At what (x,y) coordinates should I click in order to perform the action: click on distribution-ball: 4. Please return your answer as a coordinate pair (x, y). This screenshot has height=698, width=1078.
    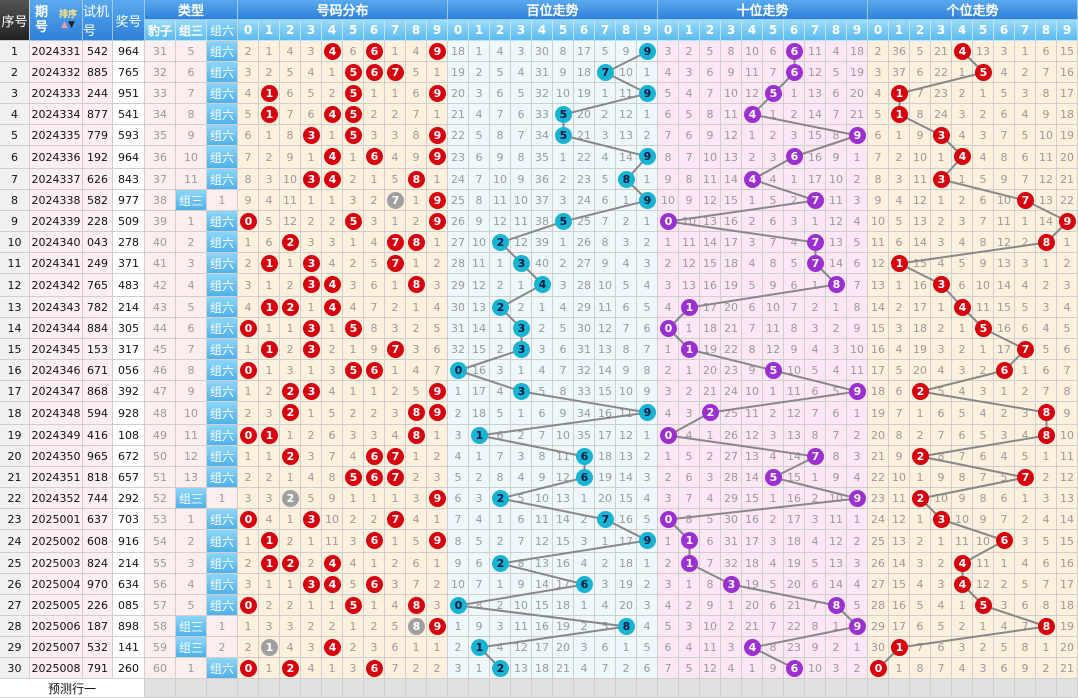
    Looking at the image, I should click on (332, 647).